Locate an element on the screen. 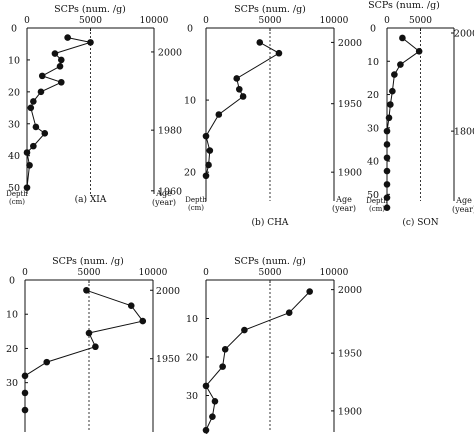  panel-4: SCPs (num. /g) 0 5000 10000 0 10 20 30 2000 1950 is located at coordinates (93, 344).